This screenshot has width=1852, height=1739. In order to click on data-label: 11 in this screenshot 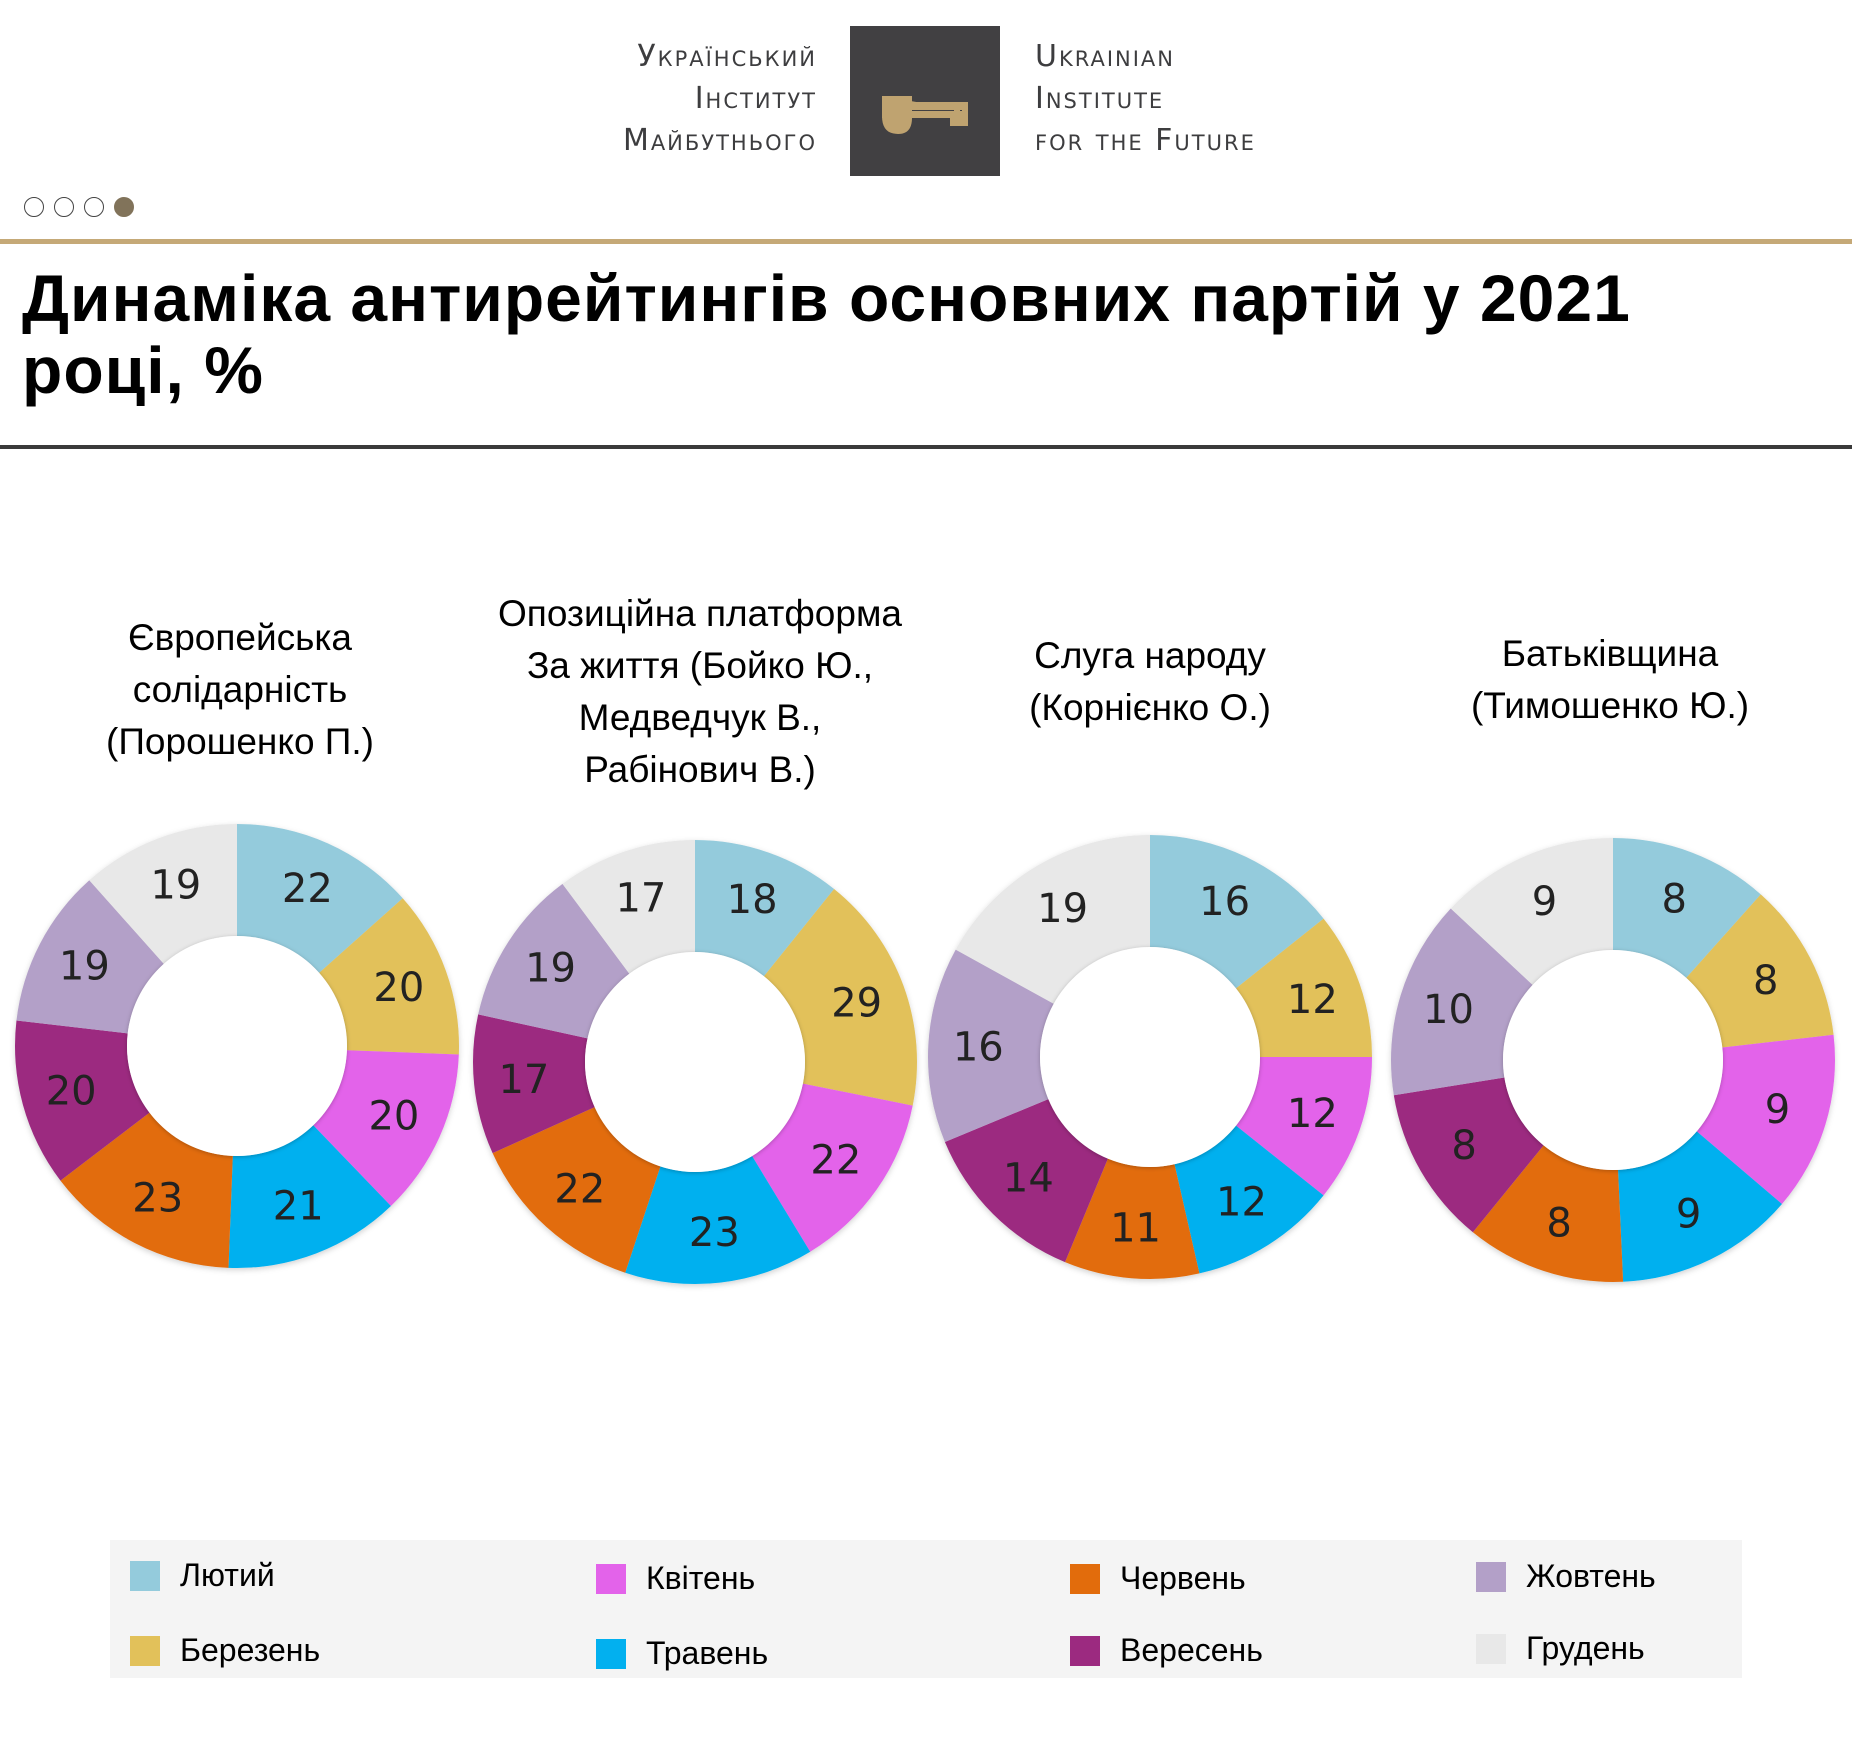, I will do `click(1135, 1228)`.